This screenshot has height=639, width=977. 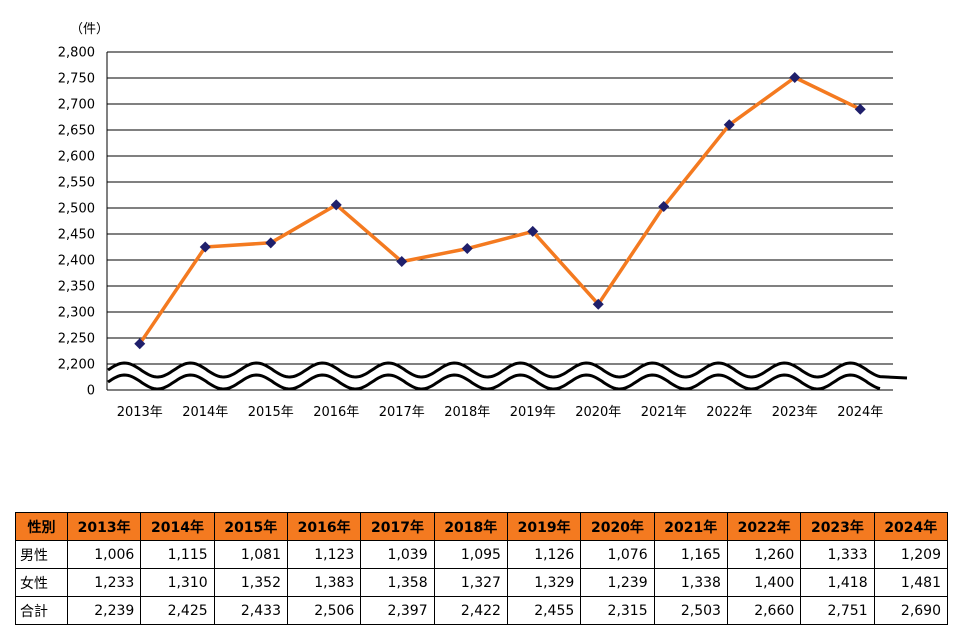 What do you see at coordinates (76, 235) in the screenshot?
I see `y-tick-label: 2,450` at bounding box center [76, 235].